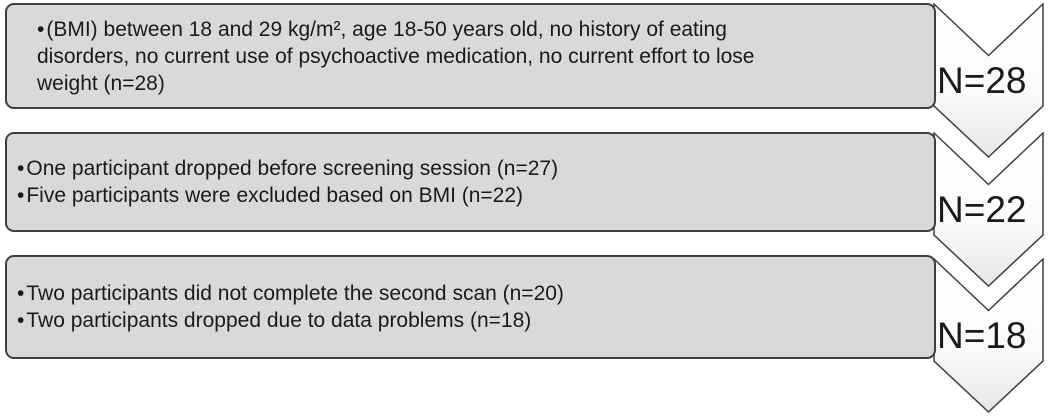  What do you see at coordinates (982, 80) in the screenshot?
I see `n-count-label-1: N=28` at bounding box center [982, 80].